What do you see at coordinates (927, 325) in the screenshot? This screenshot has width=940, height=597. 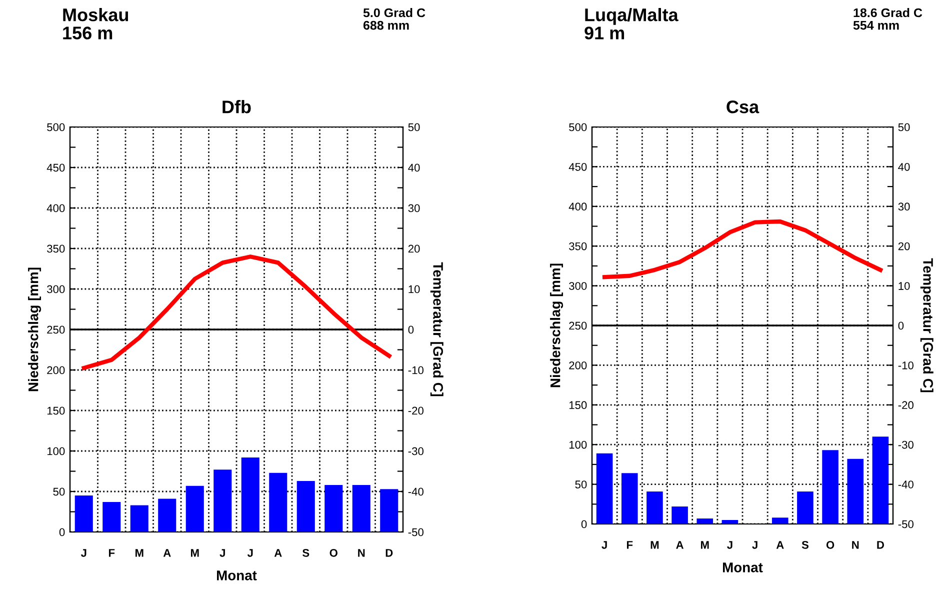 I see `y2-axis-title: Temperatur [Grad C]` at bounding box center [927, 325].